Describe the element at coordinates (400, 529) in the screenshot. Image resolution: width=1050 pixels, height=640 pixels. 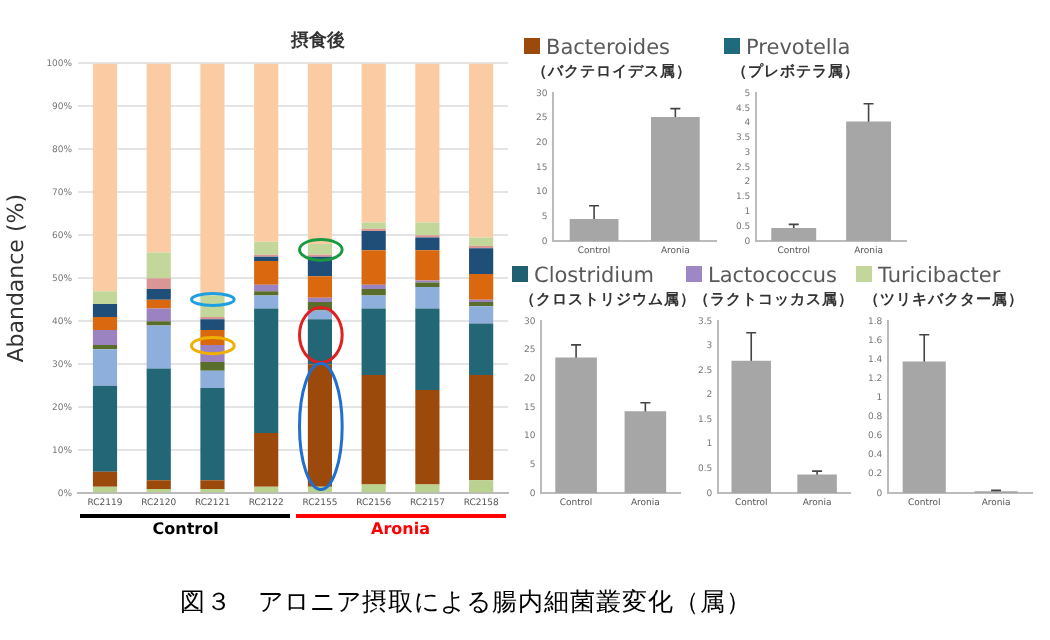
I see `text: Aronia` at that location.